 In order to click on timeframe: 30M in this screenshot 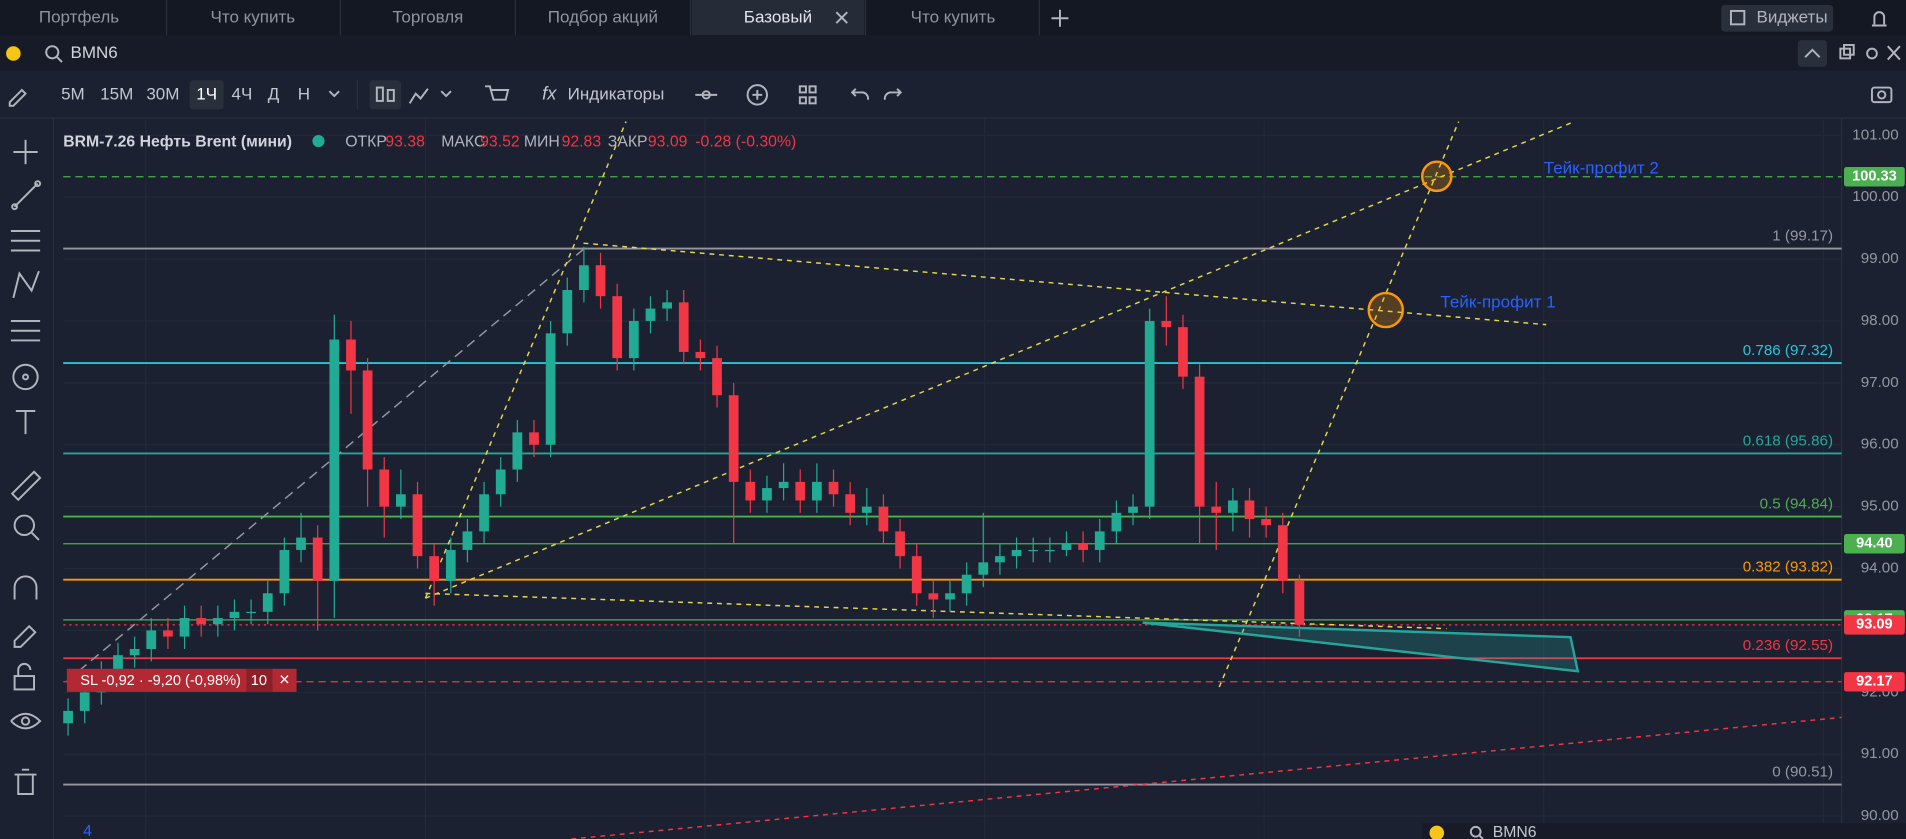, I will do `click(162, 93)`.